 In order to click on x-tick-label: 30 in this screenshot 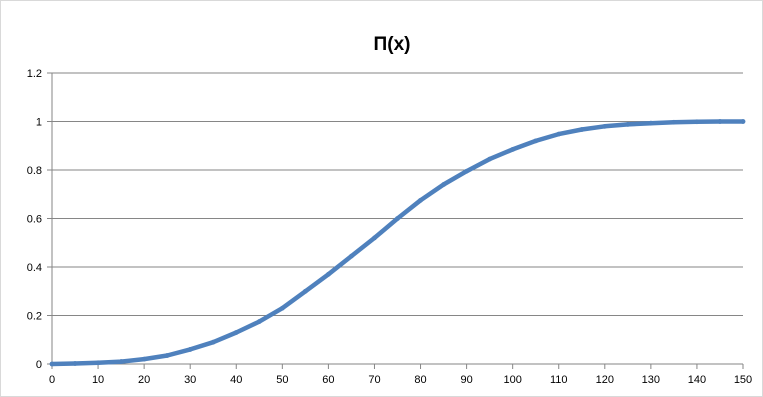, I will do `click(190, 380)`.